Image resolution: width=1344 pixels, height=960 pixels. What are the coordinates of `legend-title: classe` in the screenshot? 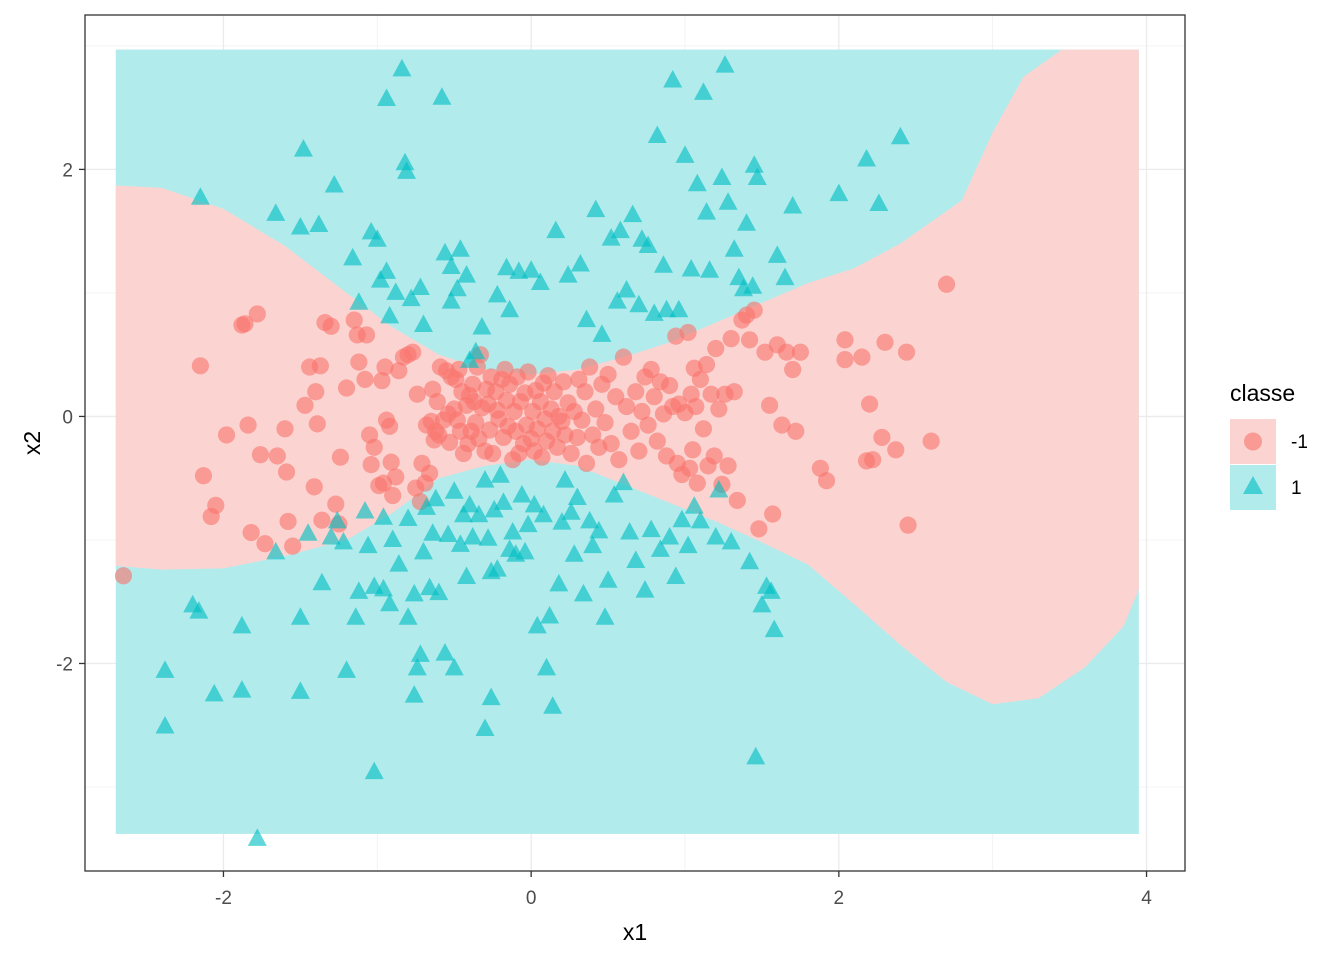 It's located at (1262, 393).